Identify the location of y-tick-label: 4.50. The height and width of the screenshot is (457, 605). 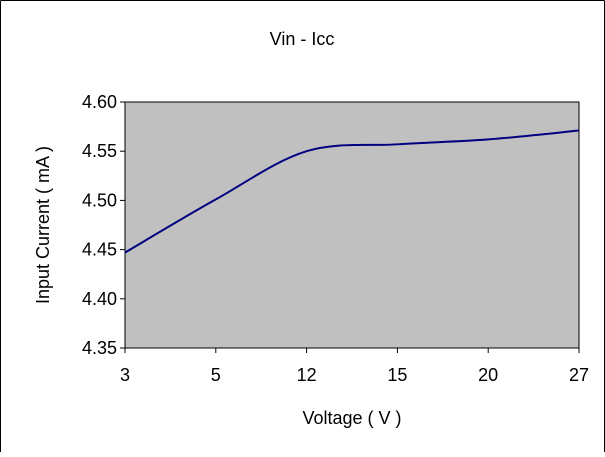
(99, 200).